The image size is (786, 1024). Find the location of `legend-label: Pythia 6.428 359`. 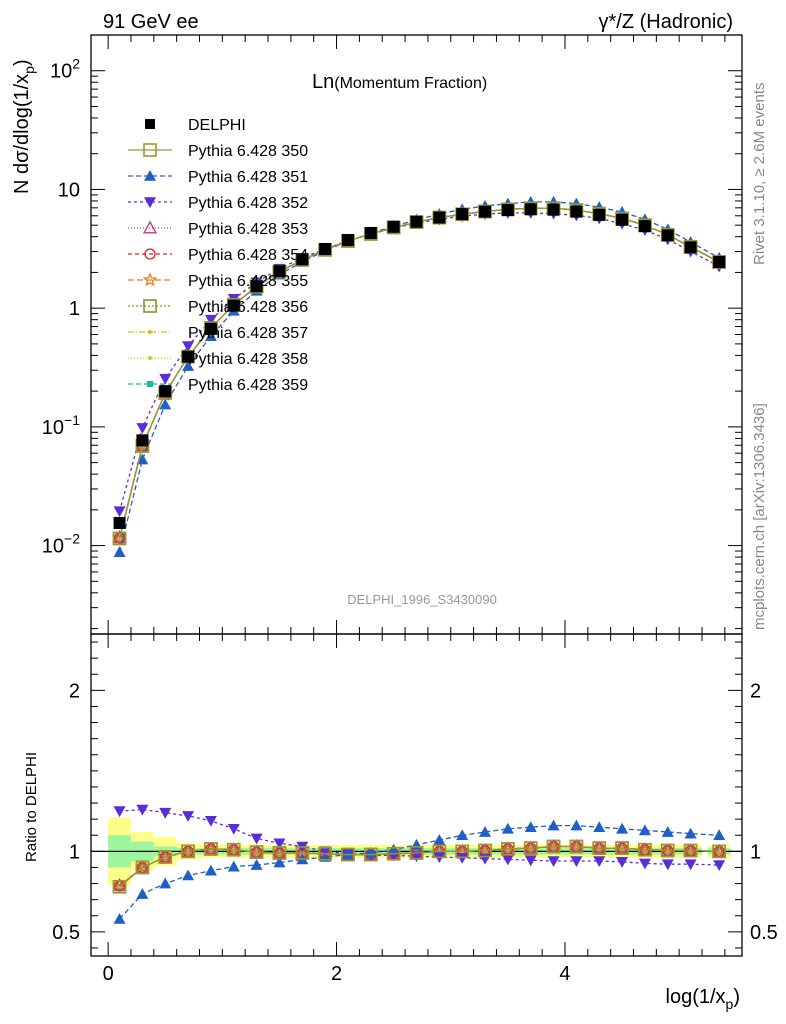

legend-label: Pythia 6.428 359 is located at coordinates (248, 385).